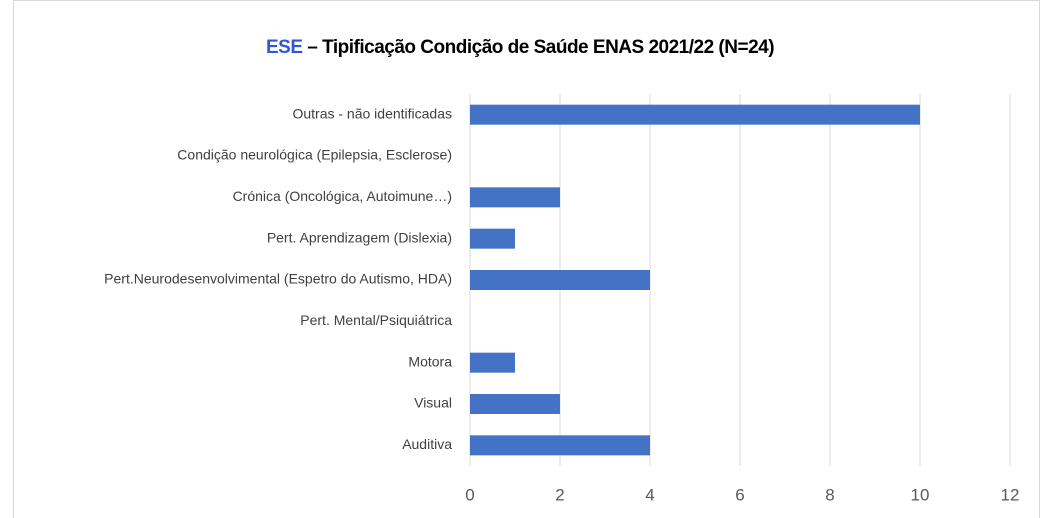 The height and width of the screenshot is (518, 1041). What do you see at coordinates (342, 196) in the screenshot?
I see `y-tick-label: Crónica (Oncológica, Autoimune…)` at bounding box center [342, 196].